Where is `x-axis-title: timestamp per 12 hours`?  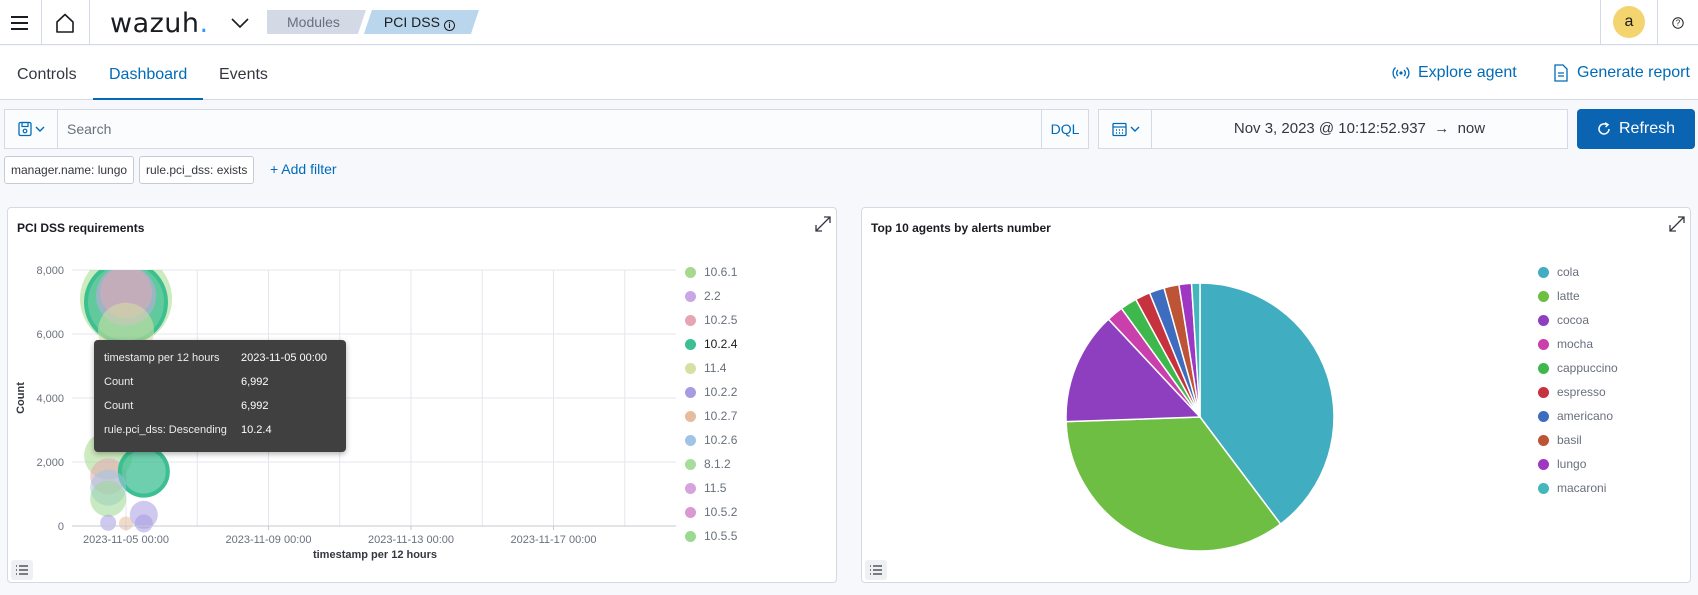 x-axis-title: timestamp per 12 hours is located at coordinates (375, 555).